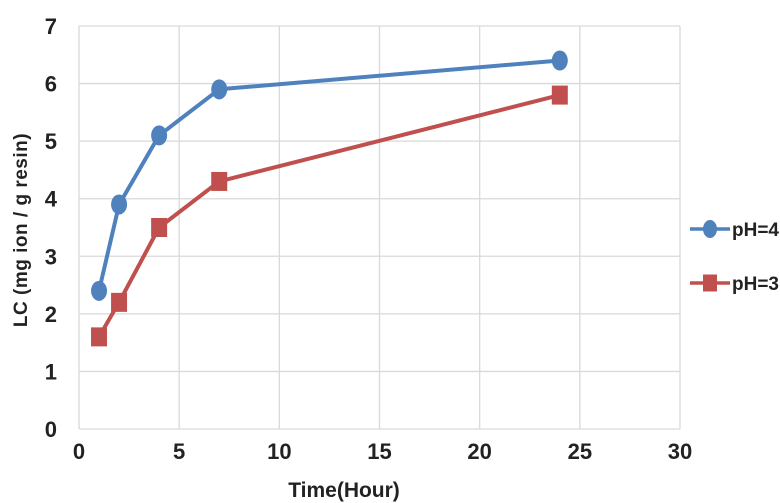 This screenshot has height=503, width=780. I want to click on y-tick-label: 6, so click(51, 84).